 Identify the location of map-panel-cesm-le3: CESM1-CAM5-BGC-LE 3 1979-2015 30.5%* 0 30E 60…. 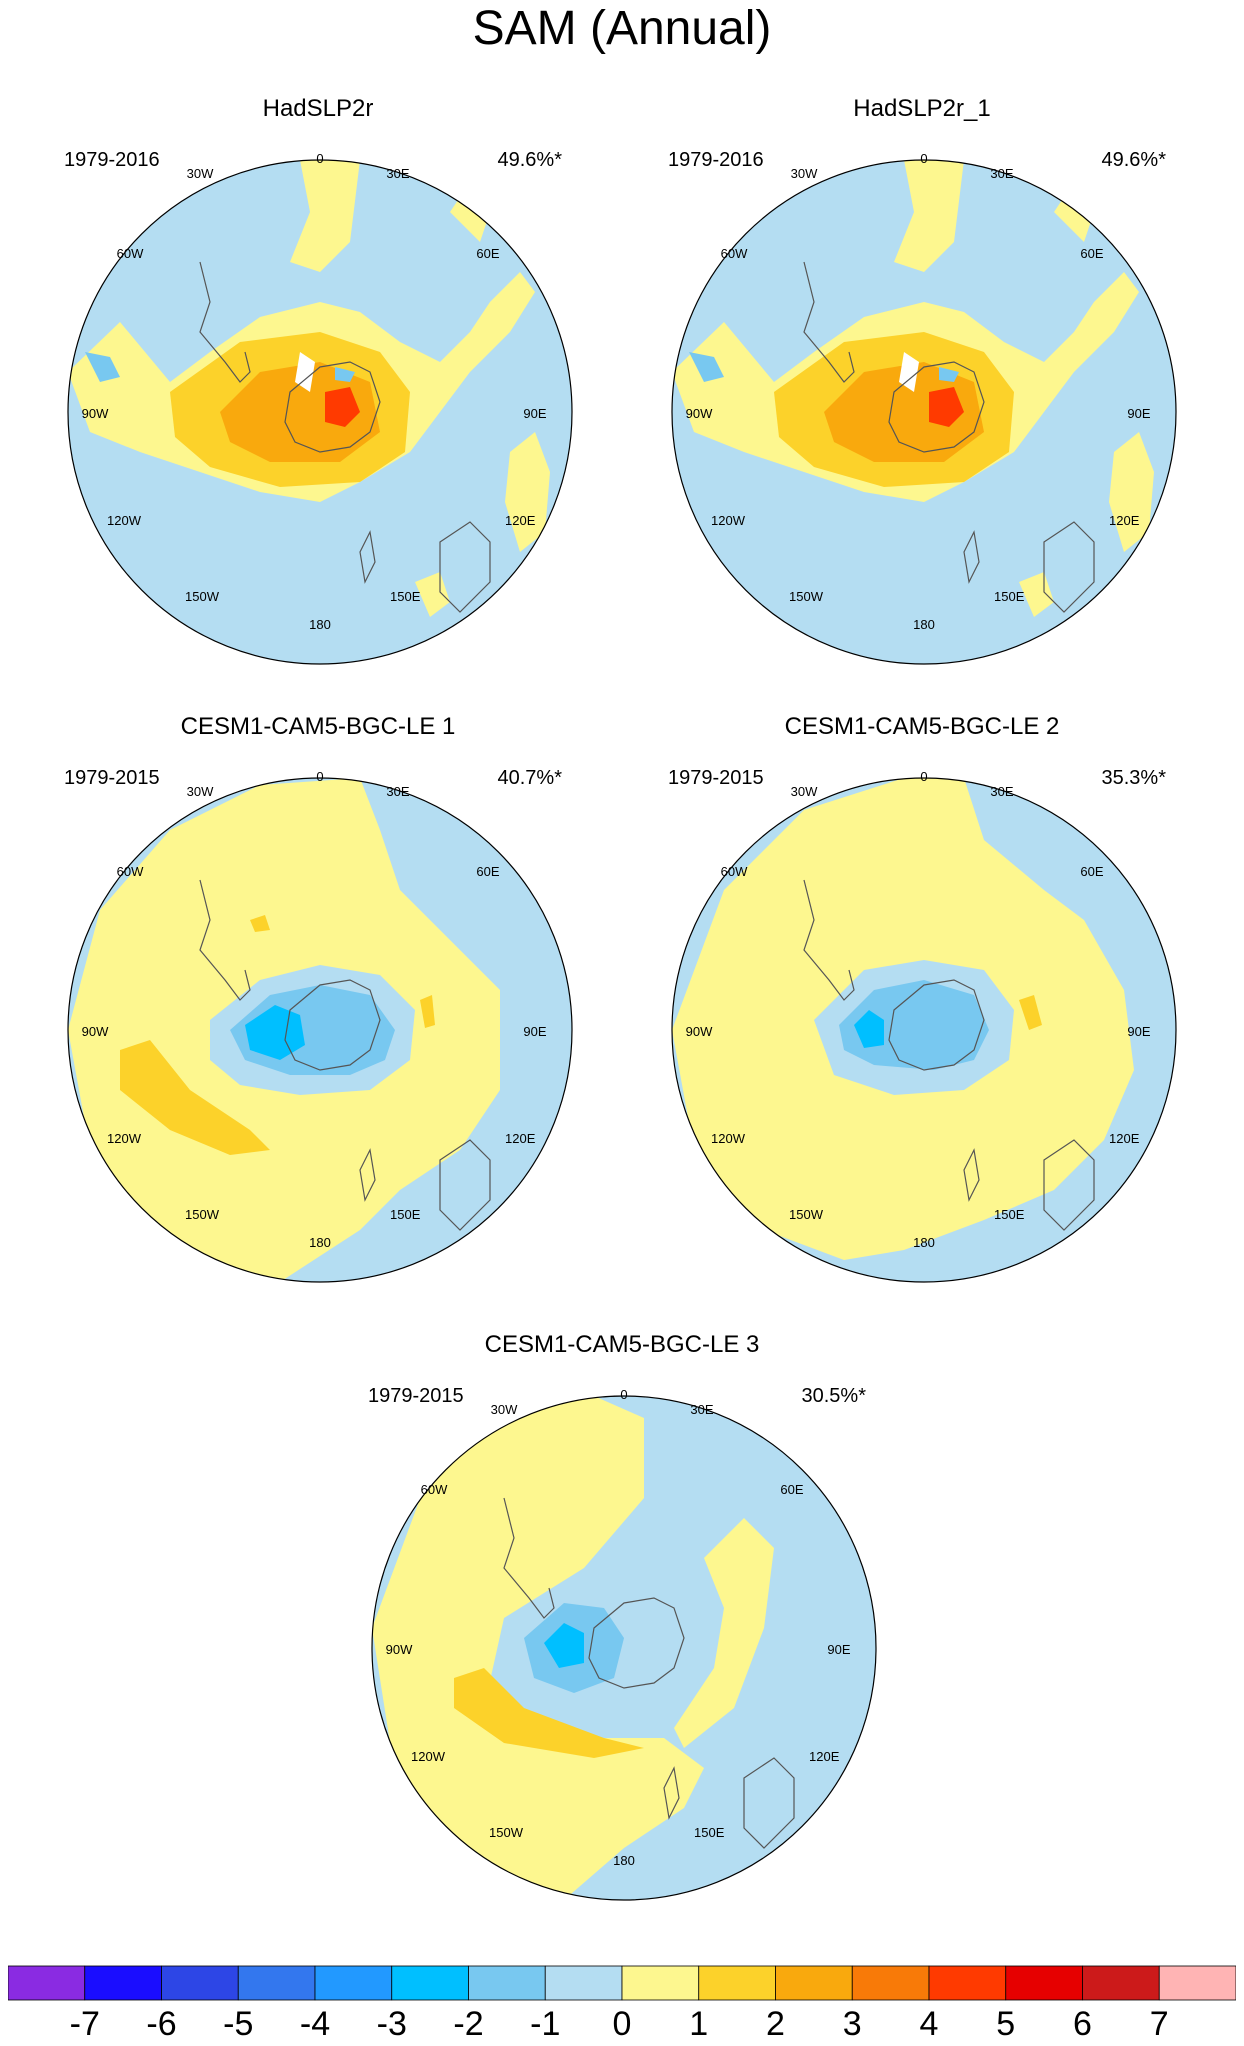
(622, 1630).